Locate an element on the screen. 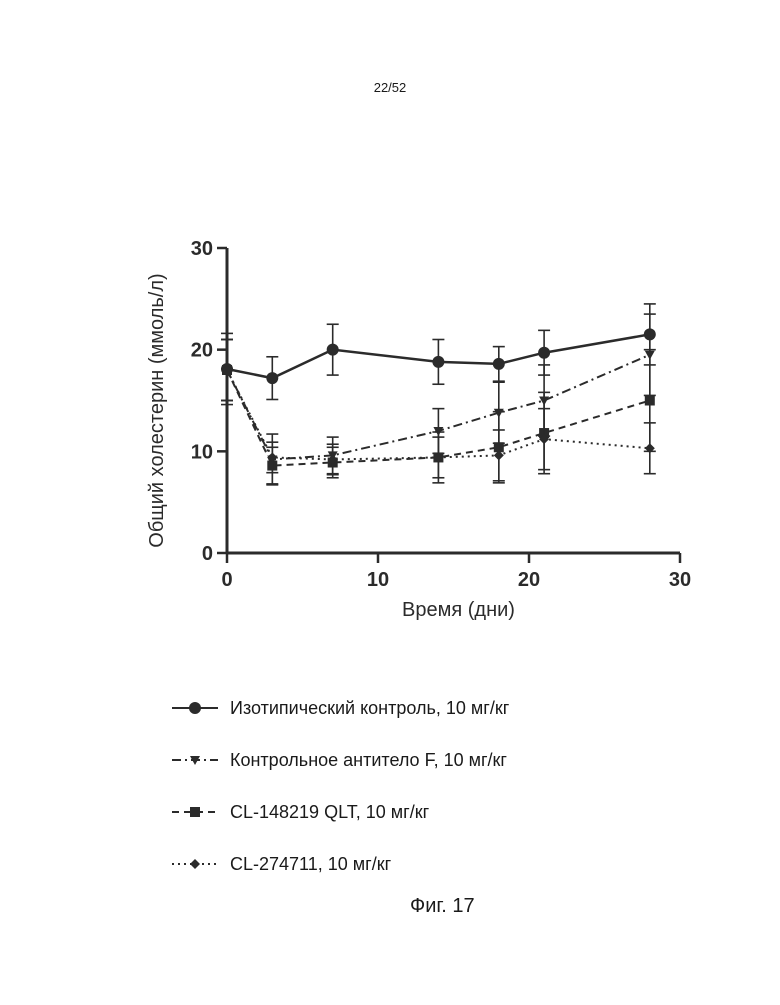 The image size is (780, 1005). y-tick-label: 20 is located at coordinates (202, 351).